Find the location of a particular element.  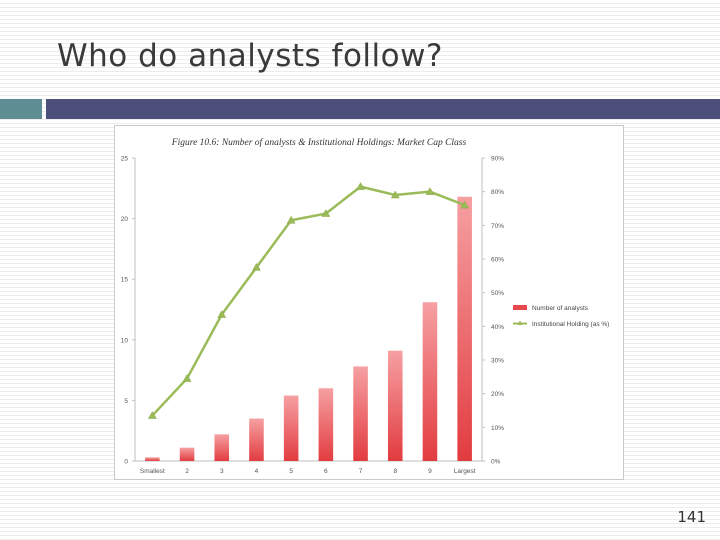

x-tick-label: 3 is located at coordinates (222, 471).